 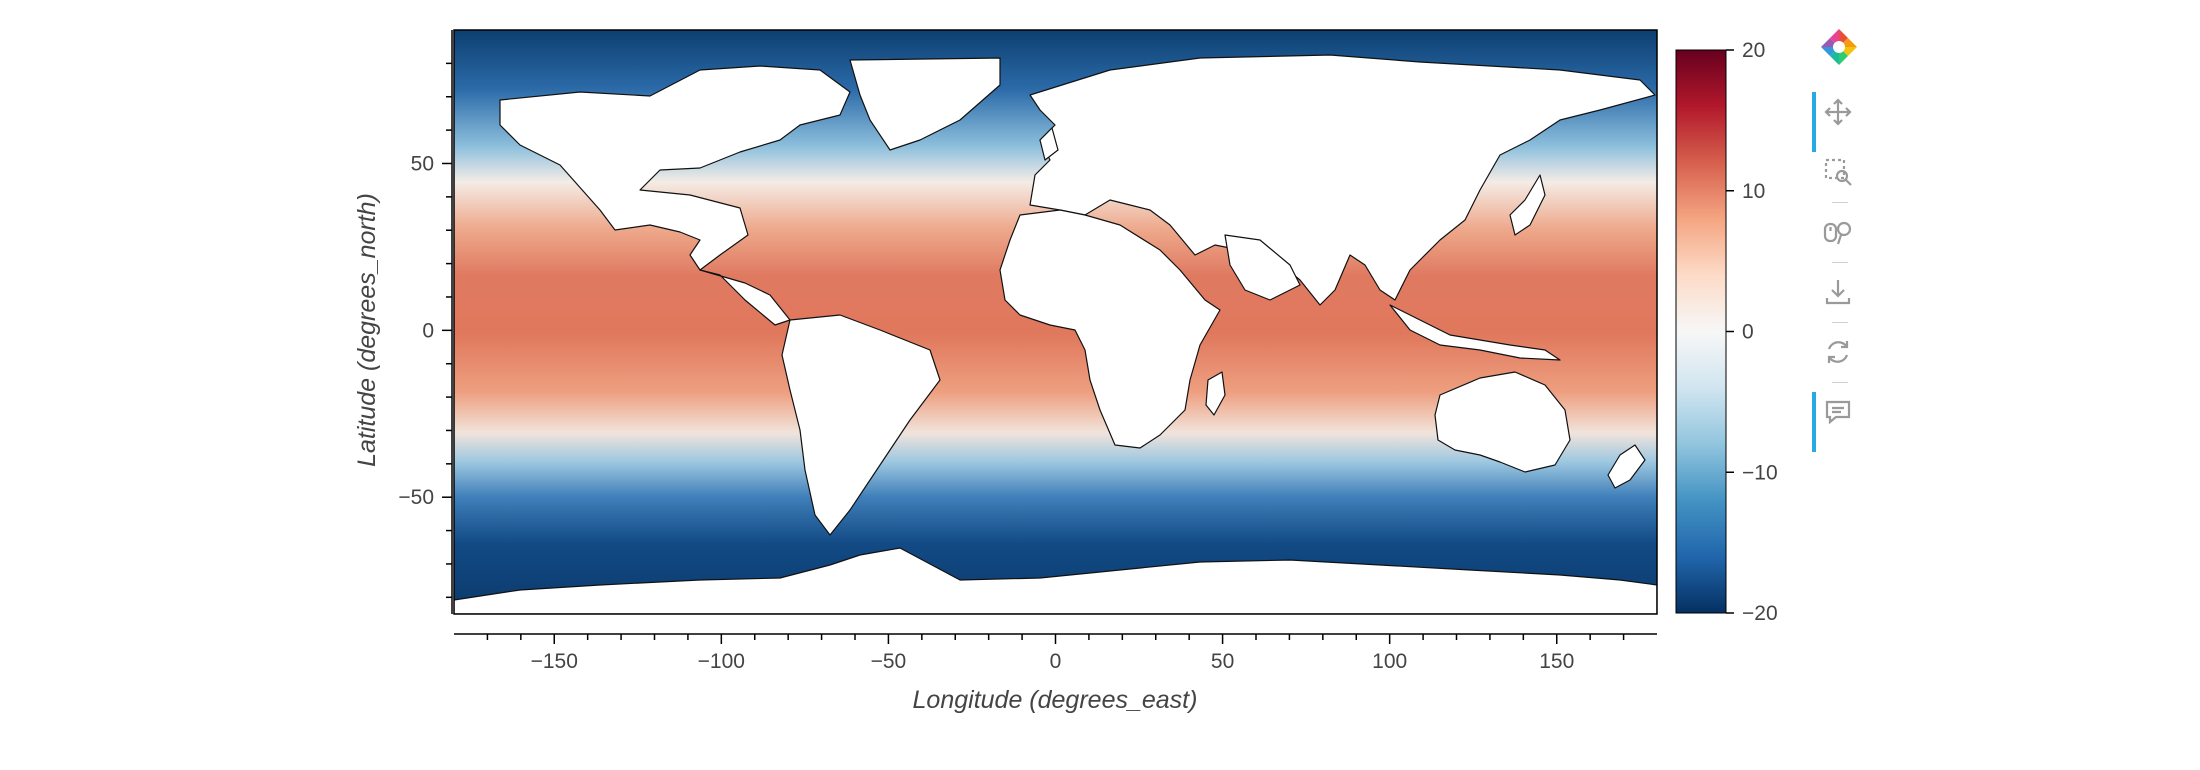 I want to click on x-tick-label: 0, so click(x=1056, y=661).